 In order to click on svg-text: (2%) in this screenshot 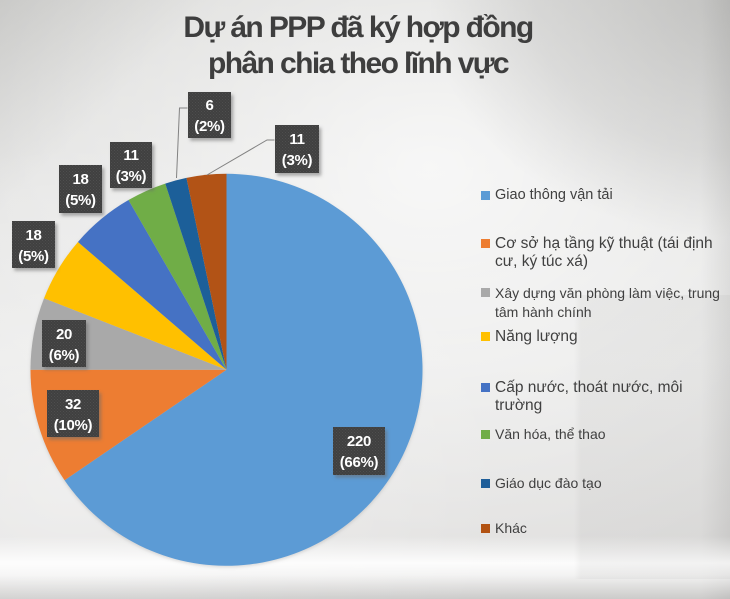, I will do `click(209, 126)`.